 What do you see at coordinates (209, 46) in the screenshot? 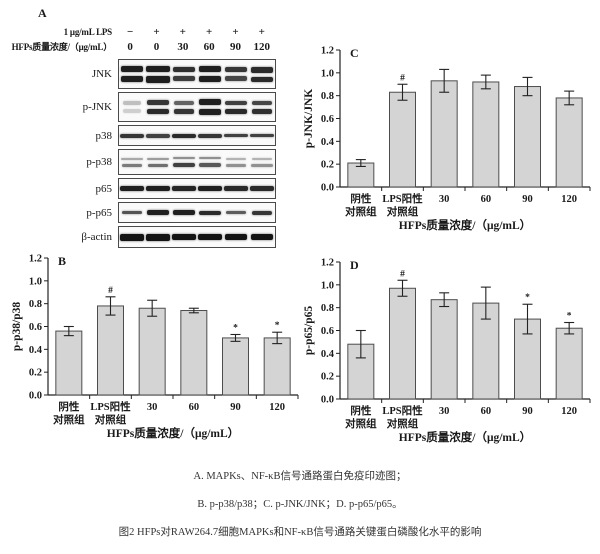
I see `lane-value: 60` at bounding box center [209, 46].